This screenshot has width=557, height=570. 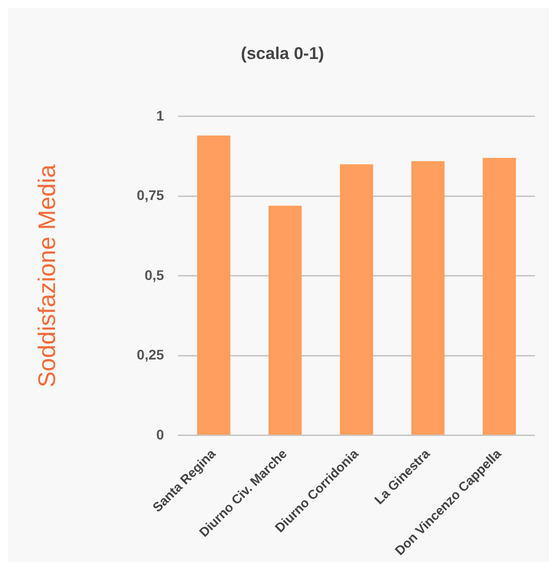 I want to click on chart-title: (scala 0-1), so click(x=282, y=53).